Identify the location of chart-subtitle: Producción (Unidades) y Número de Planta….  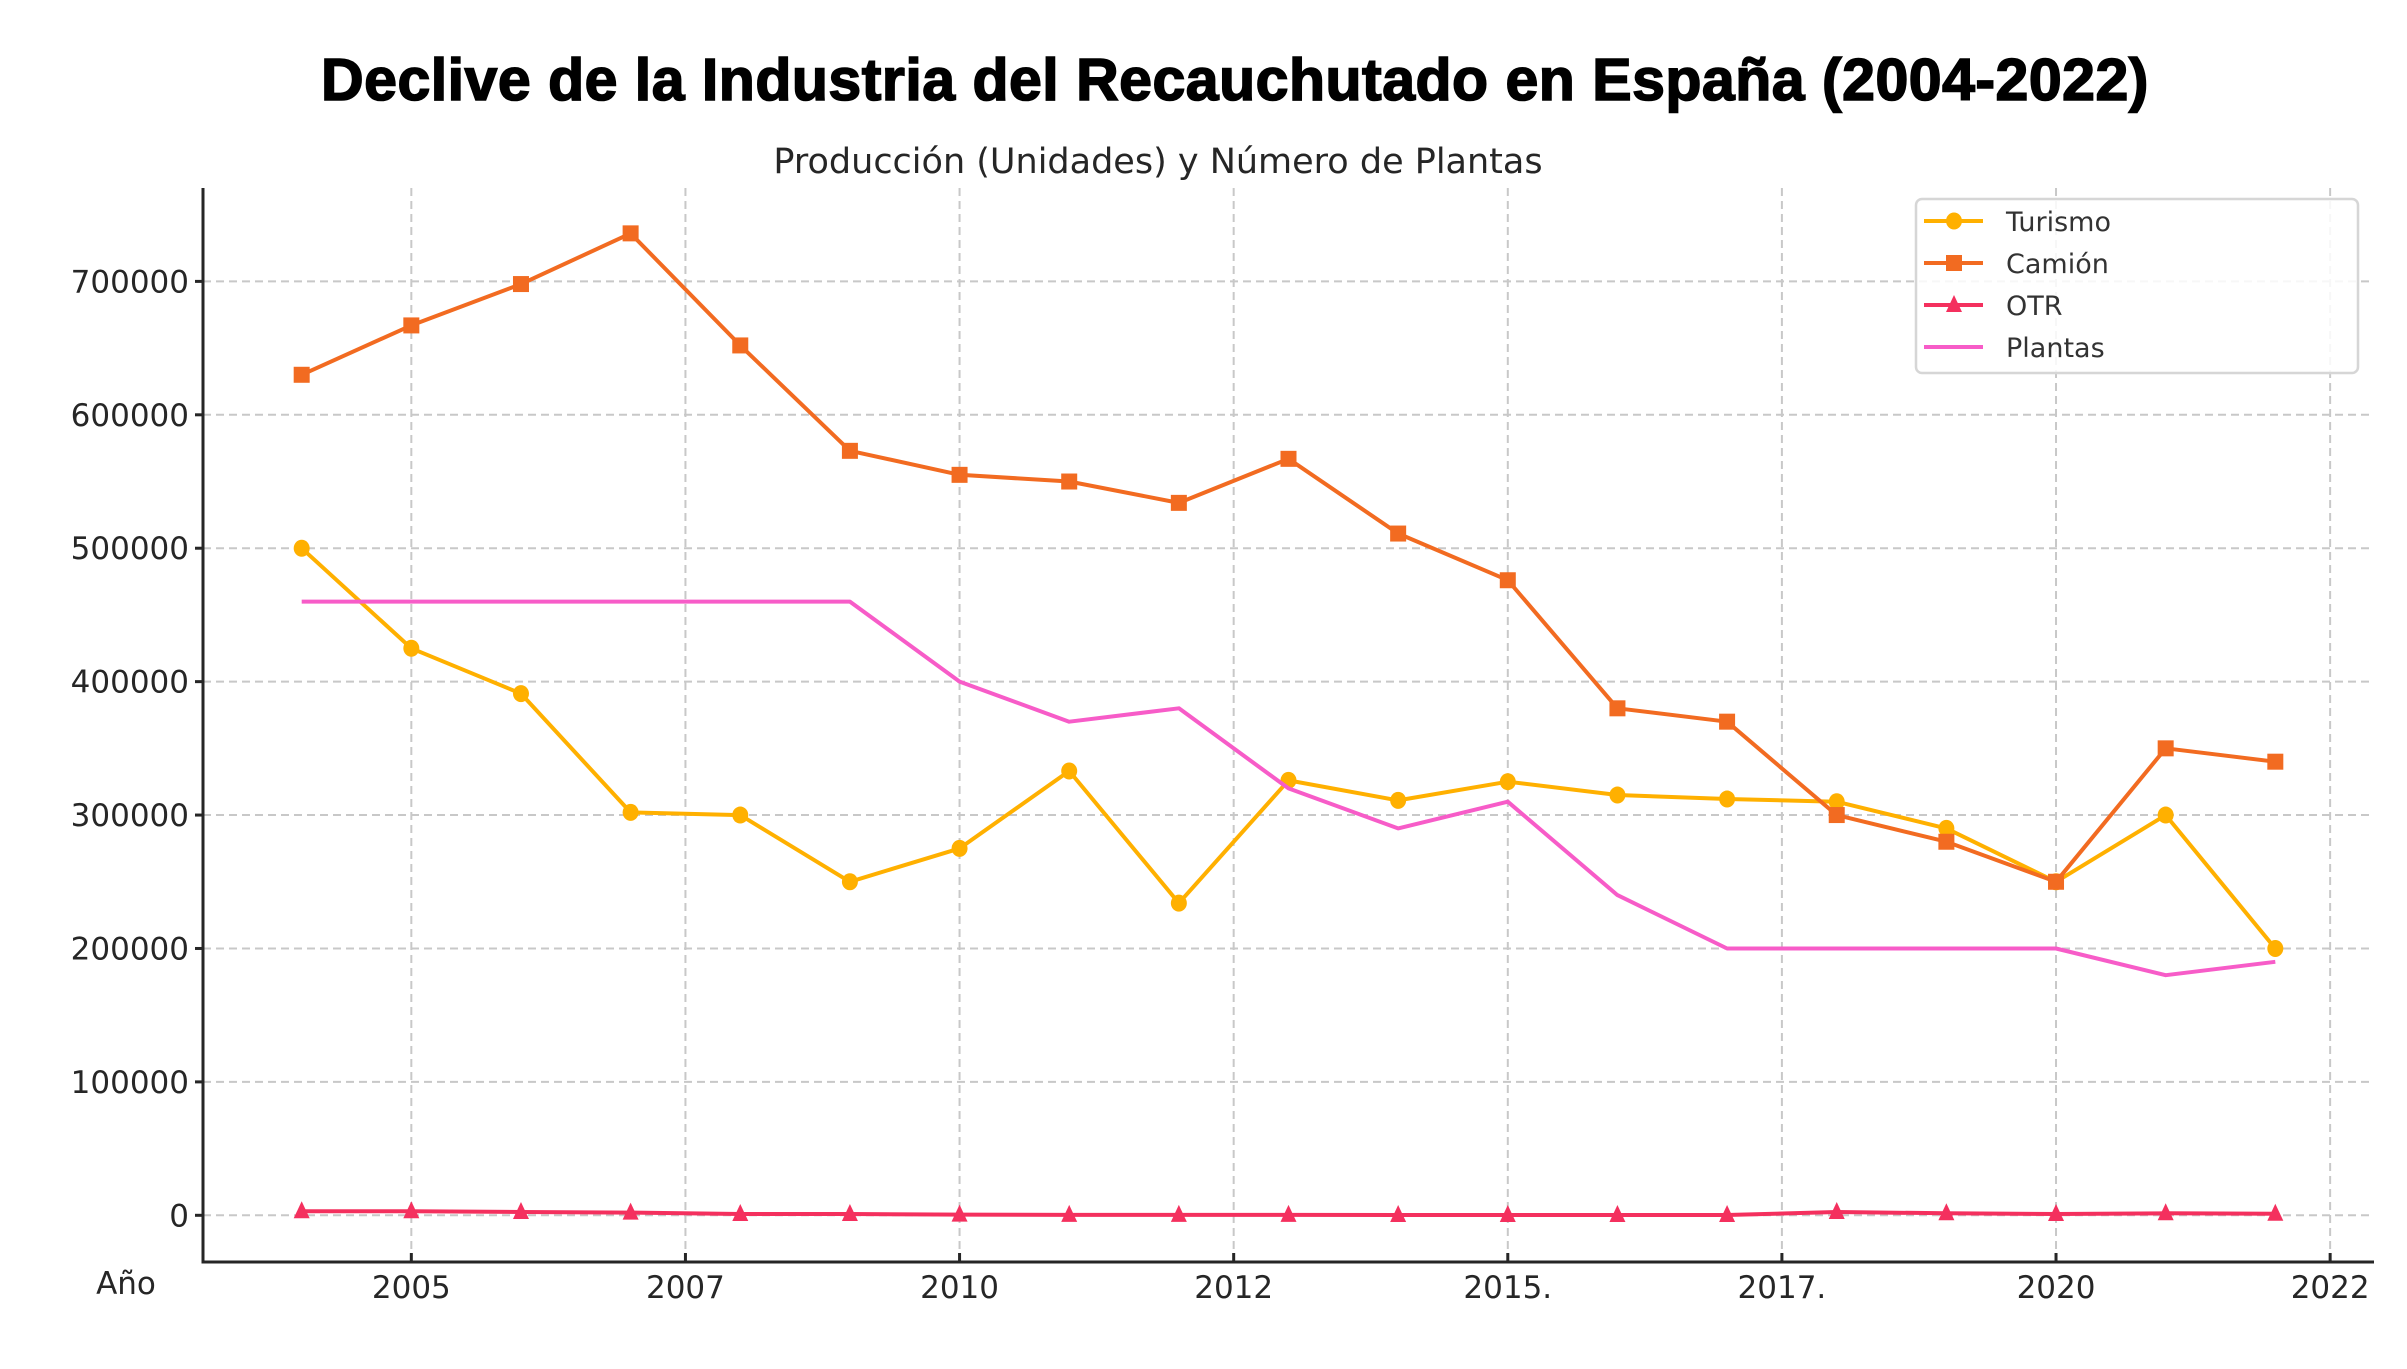
(1158, 162).